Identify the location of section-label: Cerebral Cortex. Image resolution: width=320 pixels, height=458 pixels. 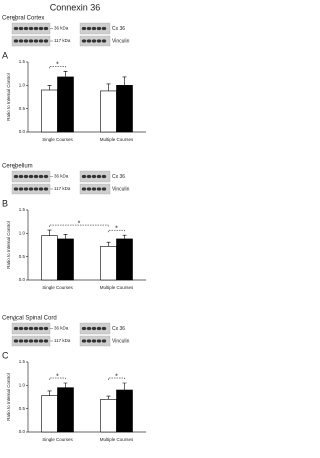
(23, 19).